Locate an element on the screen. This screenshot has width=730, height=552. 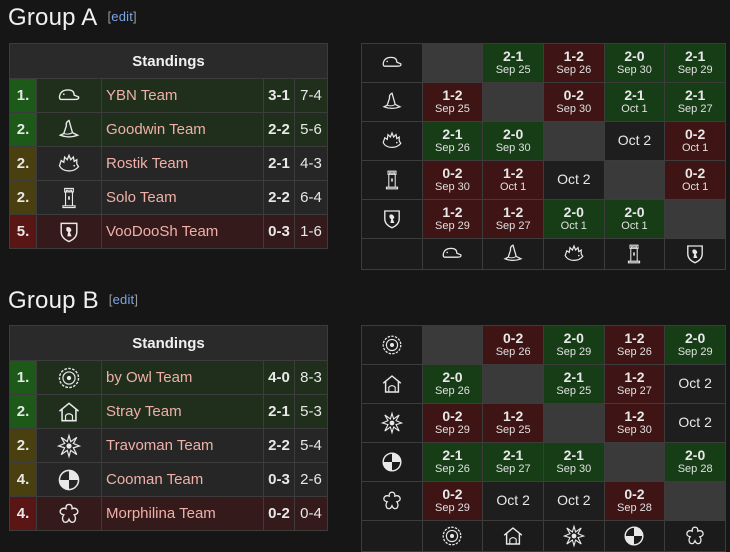
crosstable-row-logo is located at coordinates (392, 180).